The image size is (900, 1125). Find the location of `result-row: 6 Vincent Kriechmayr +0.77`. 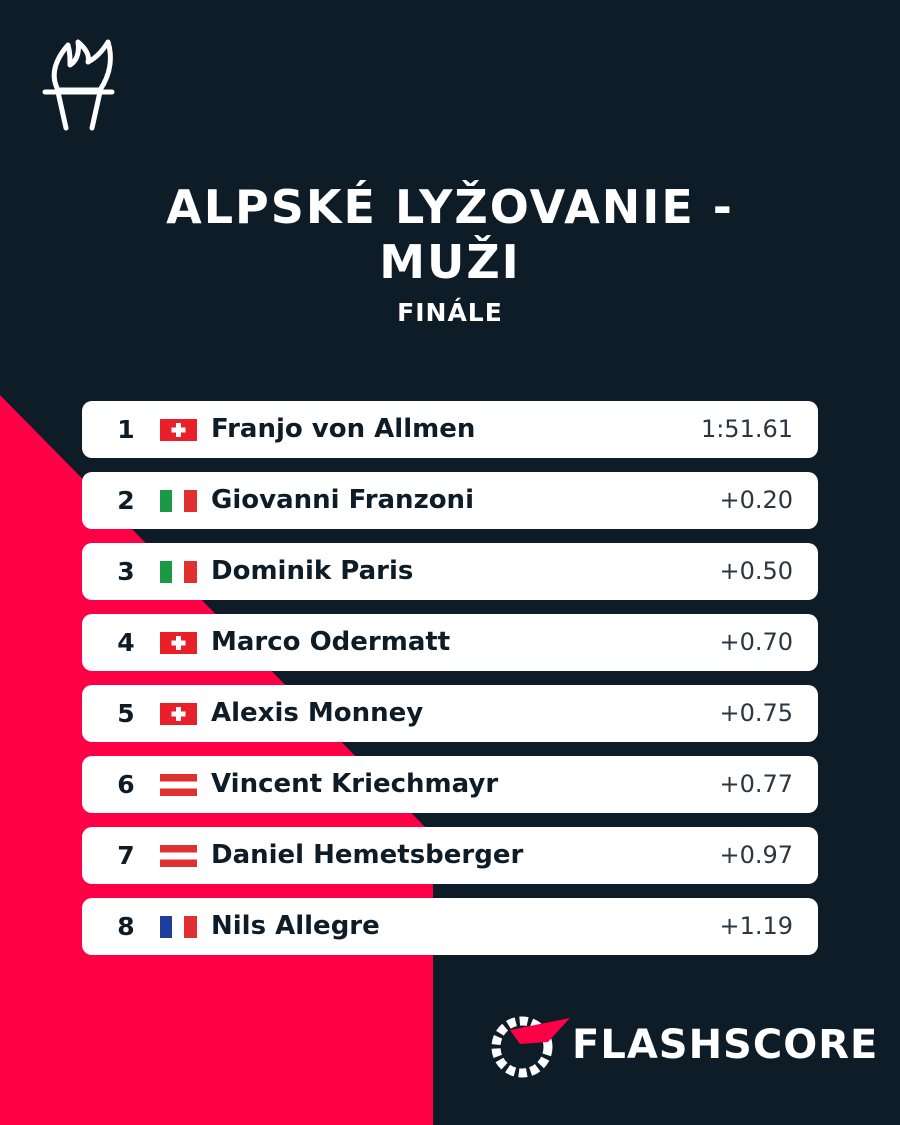

result-row: 6 Vincent Kriechmayr +0.77 is located at coordinates (450, 784).